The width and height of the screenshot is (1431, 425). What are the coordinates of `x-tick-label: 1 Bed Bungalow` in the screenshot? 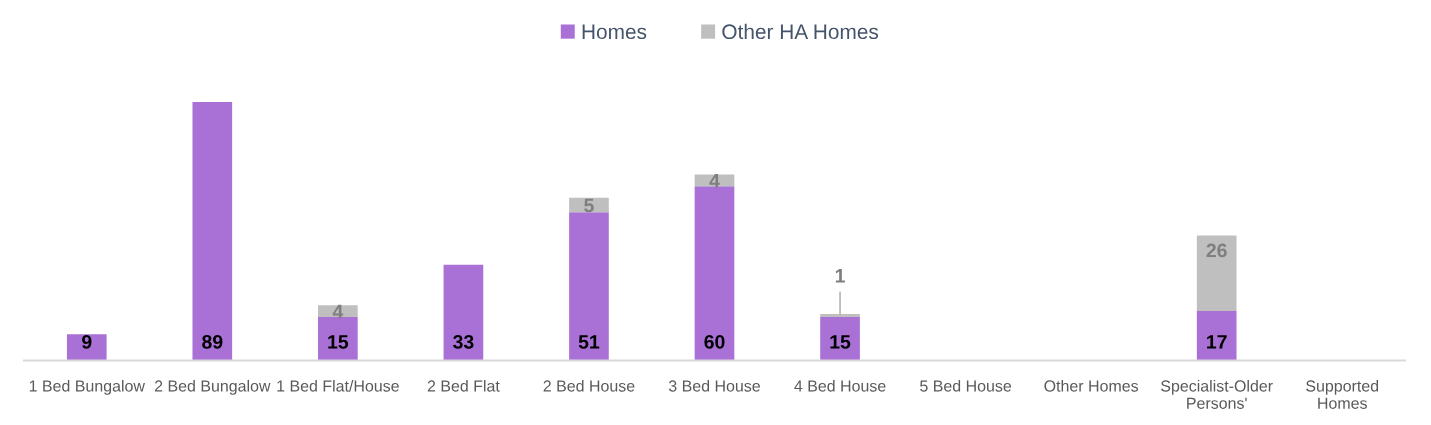 It's located at (87, 387).